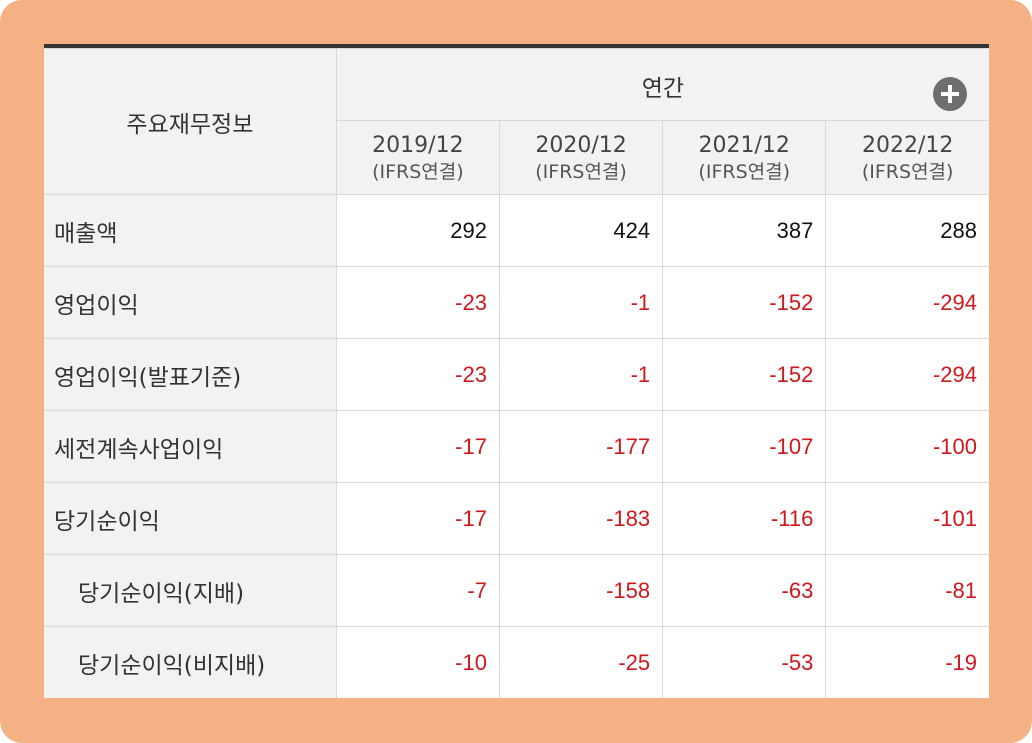 The width and height of the screenshot is (1032, 743). I want to click on value-cell: -19, so click(907, 662).